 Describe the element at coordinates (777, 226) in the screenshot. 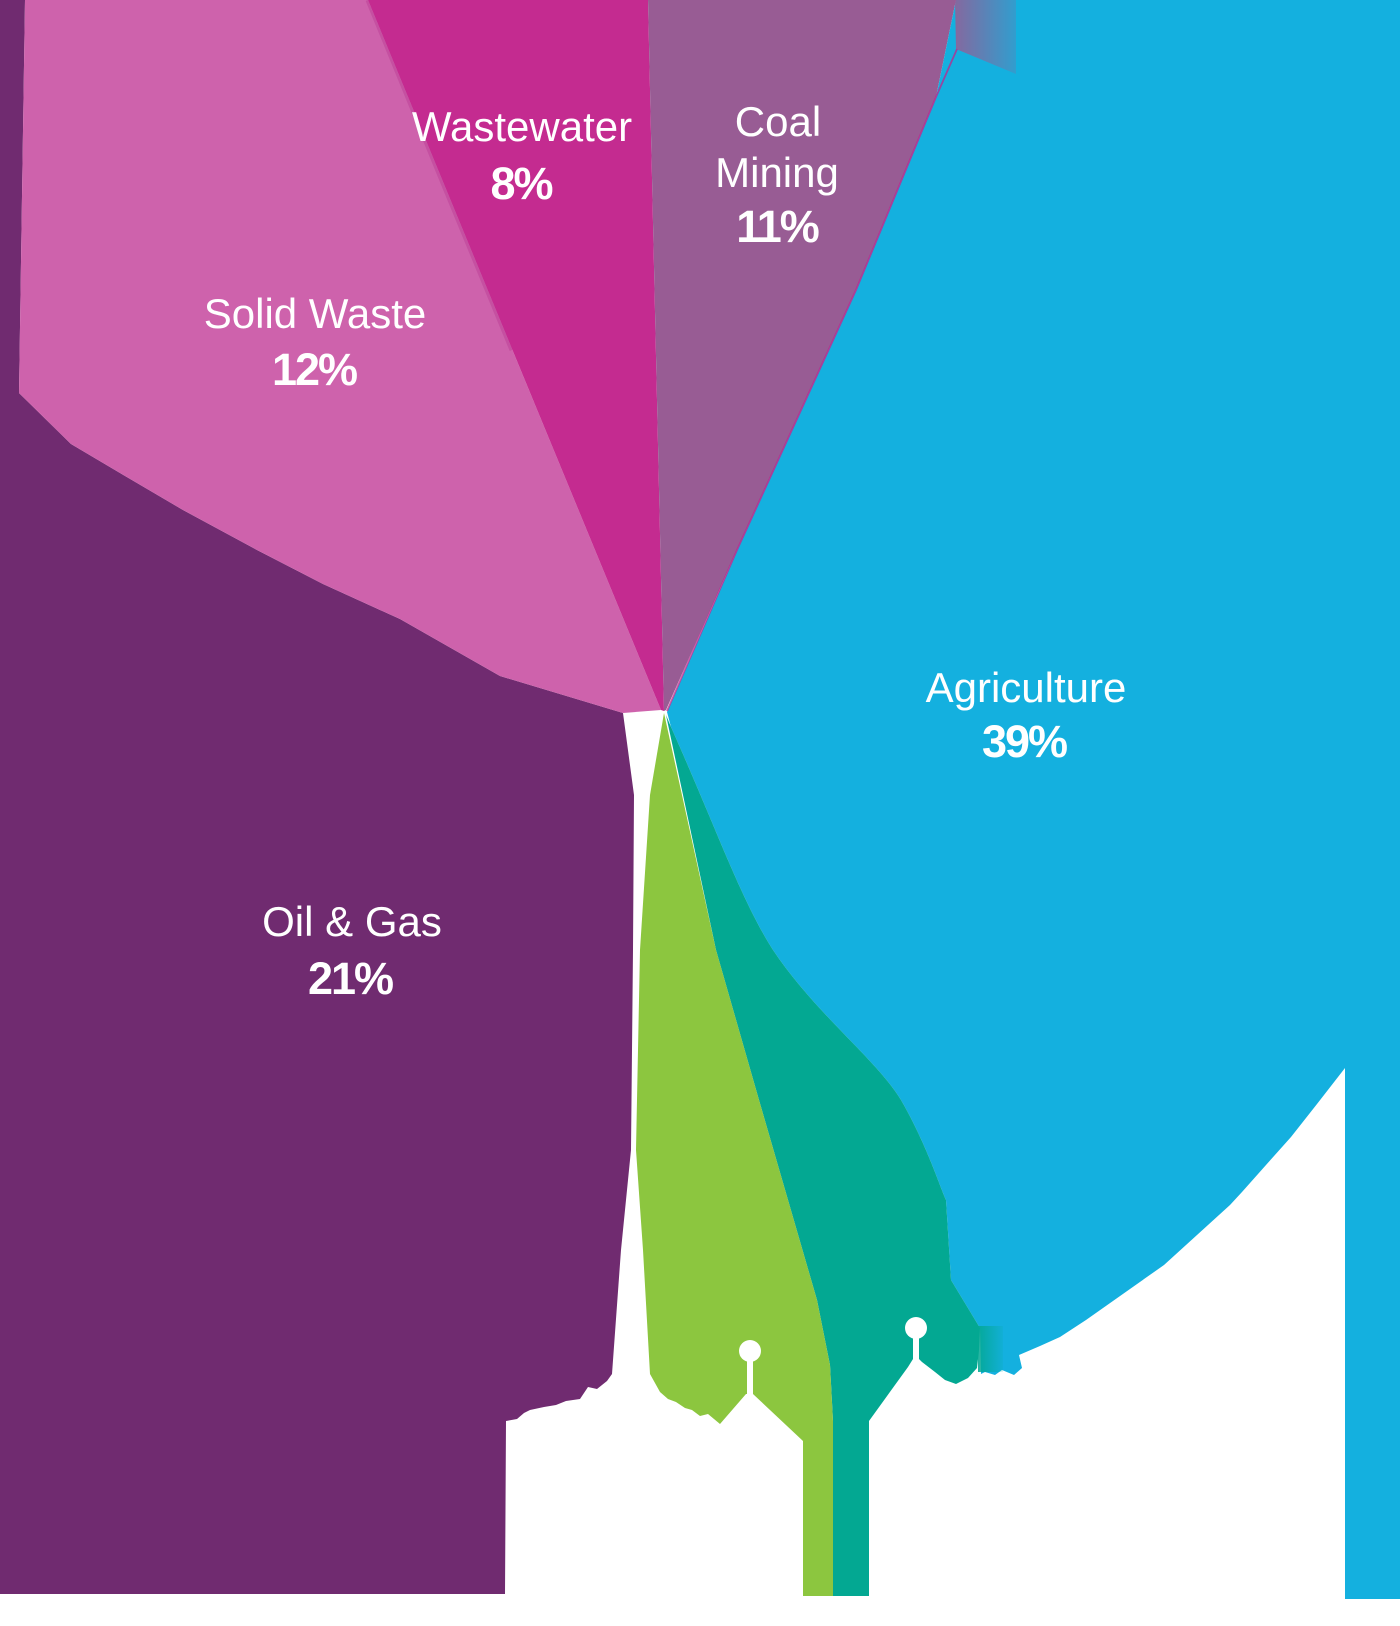

I see `svg-text: 11%` at that location.